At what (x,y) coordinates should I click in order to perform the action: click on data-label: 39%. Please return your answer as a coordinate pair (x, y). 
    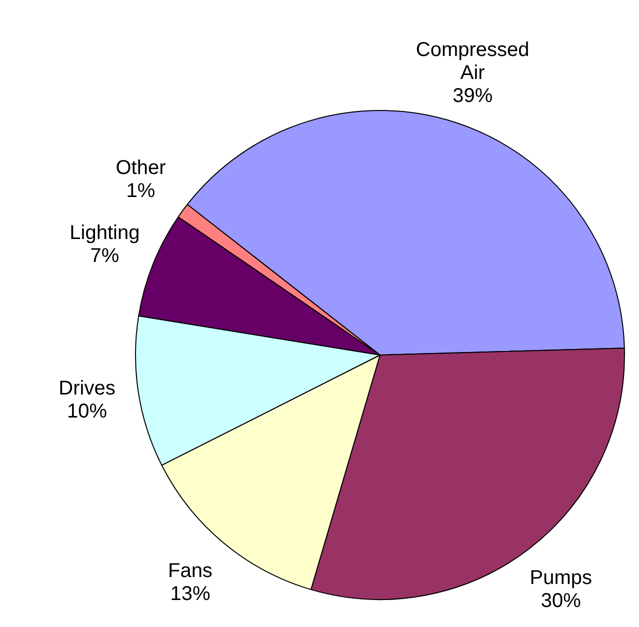
    Looking at the image, I should click on (472, 95).